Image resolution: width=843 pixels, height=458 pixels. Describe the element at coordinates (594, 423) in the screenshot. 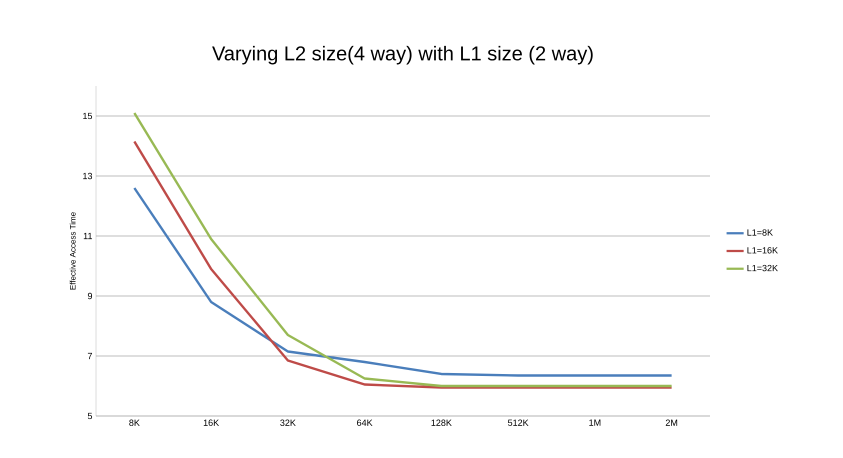

I see `x-tick-label: 1M` at that location.